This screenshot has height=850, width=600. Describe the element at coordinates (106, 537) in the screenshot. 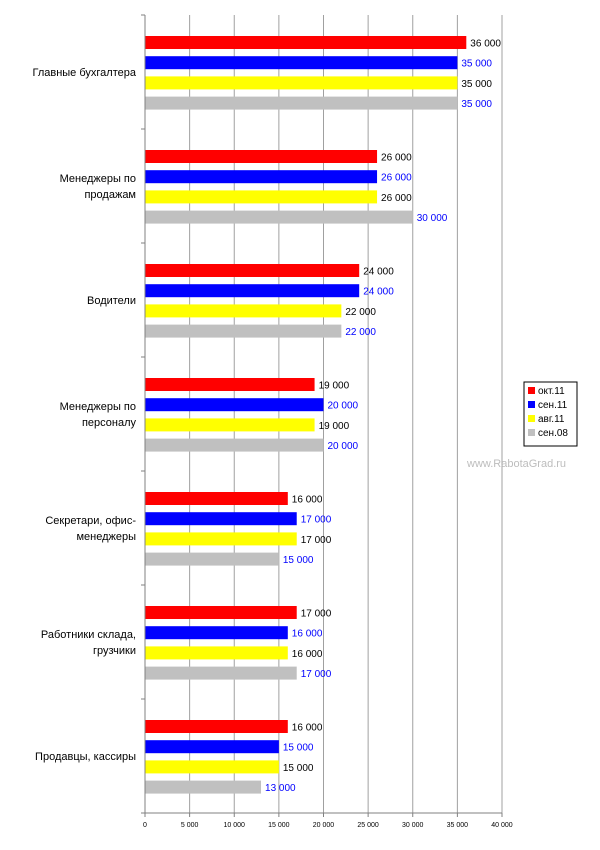

I see `category-label: менеджеры` at that location.